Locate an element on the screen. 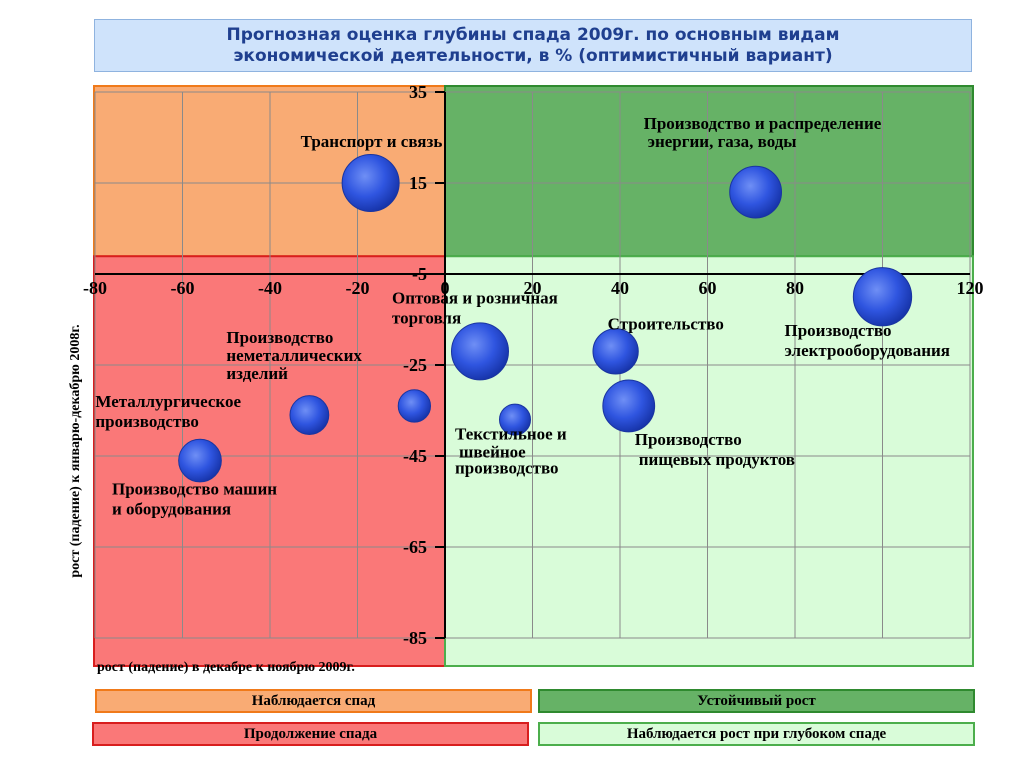  x-tick-label: 120 is located at coordinates (970, 288).